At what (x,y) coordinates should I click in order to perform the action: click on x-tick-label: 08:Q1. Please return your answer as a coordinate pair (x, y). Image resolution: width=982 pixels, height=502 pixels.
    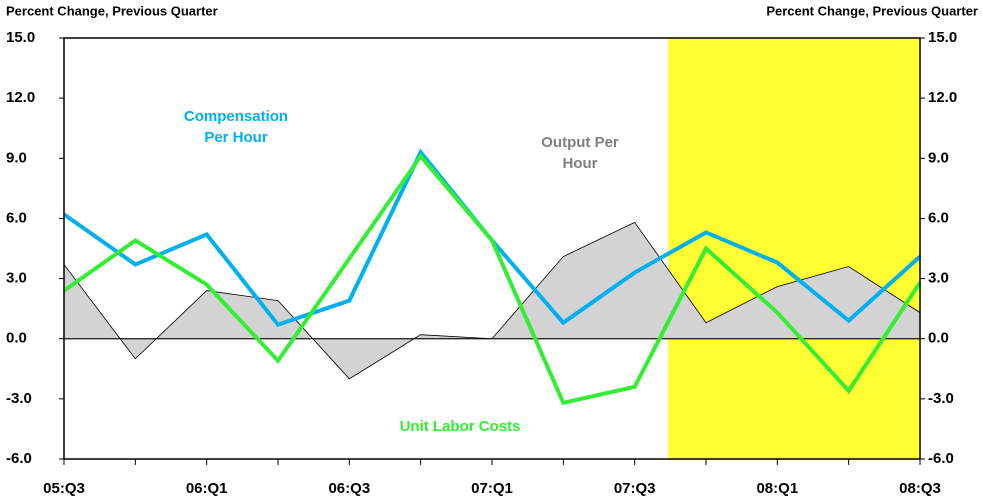
    Looking at the image, I should click on (777, 488).